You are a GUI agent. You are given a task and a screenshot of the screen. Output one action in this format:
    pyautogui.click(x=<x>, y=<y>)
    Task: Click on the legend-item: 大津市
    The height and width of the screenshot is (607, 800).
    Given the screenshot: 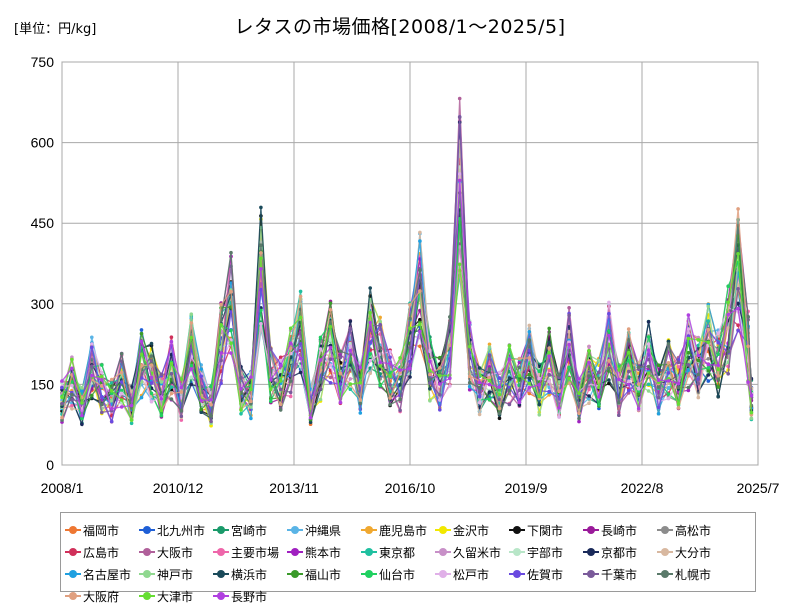 What is the action you would take?
    pyautogui.click(x=176, y=596)
    